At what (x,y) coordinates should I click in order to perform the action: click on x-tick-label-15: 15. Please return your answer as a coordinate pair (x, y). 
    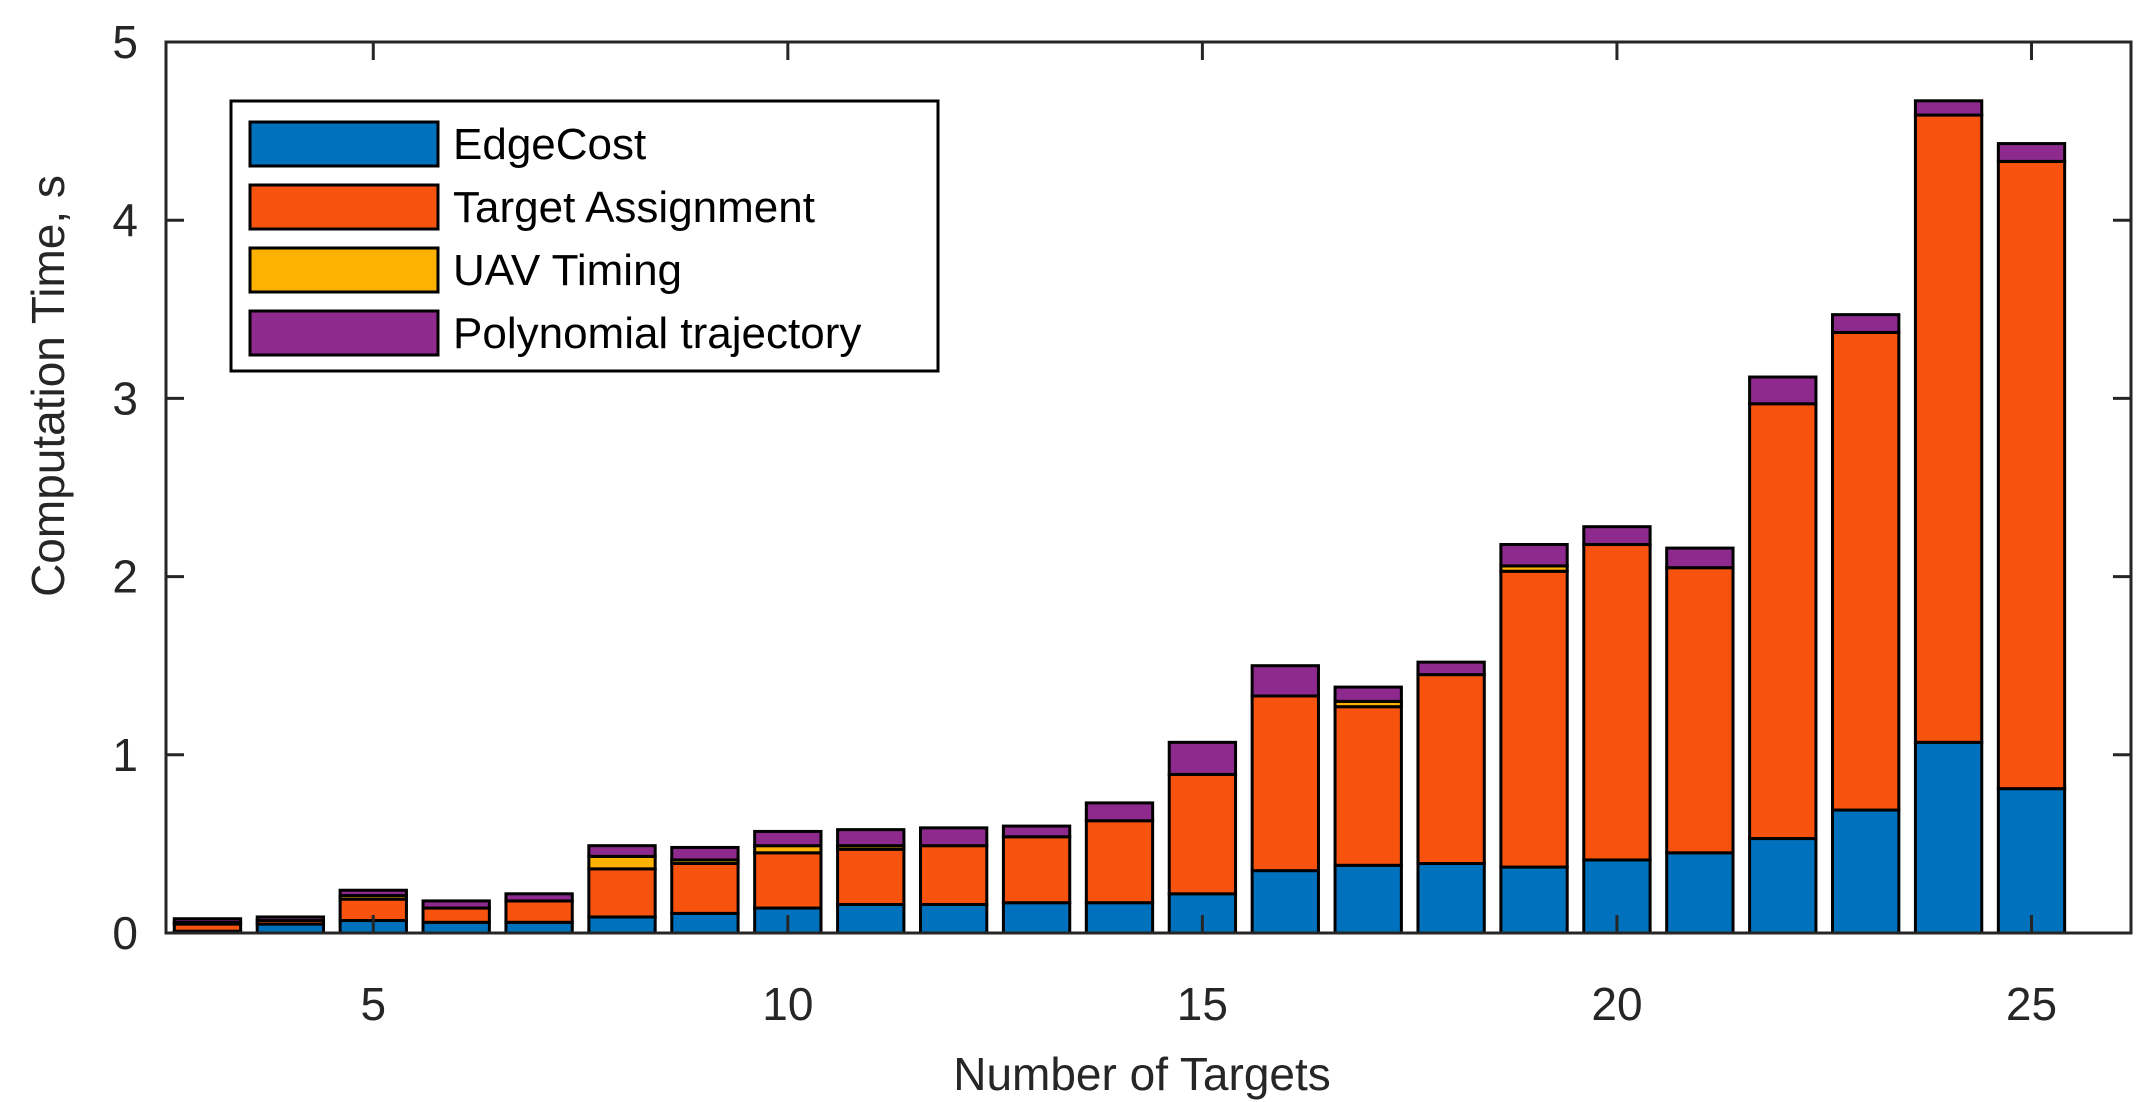
    Looking at the image, I should click on (1202, 1004).